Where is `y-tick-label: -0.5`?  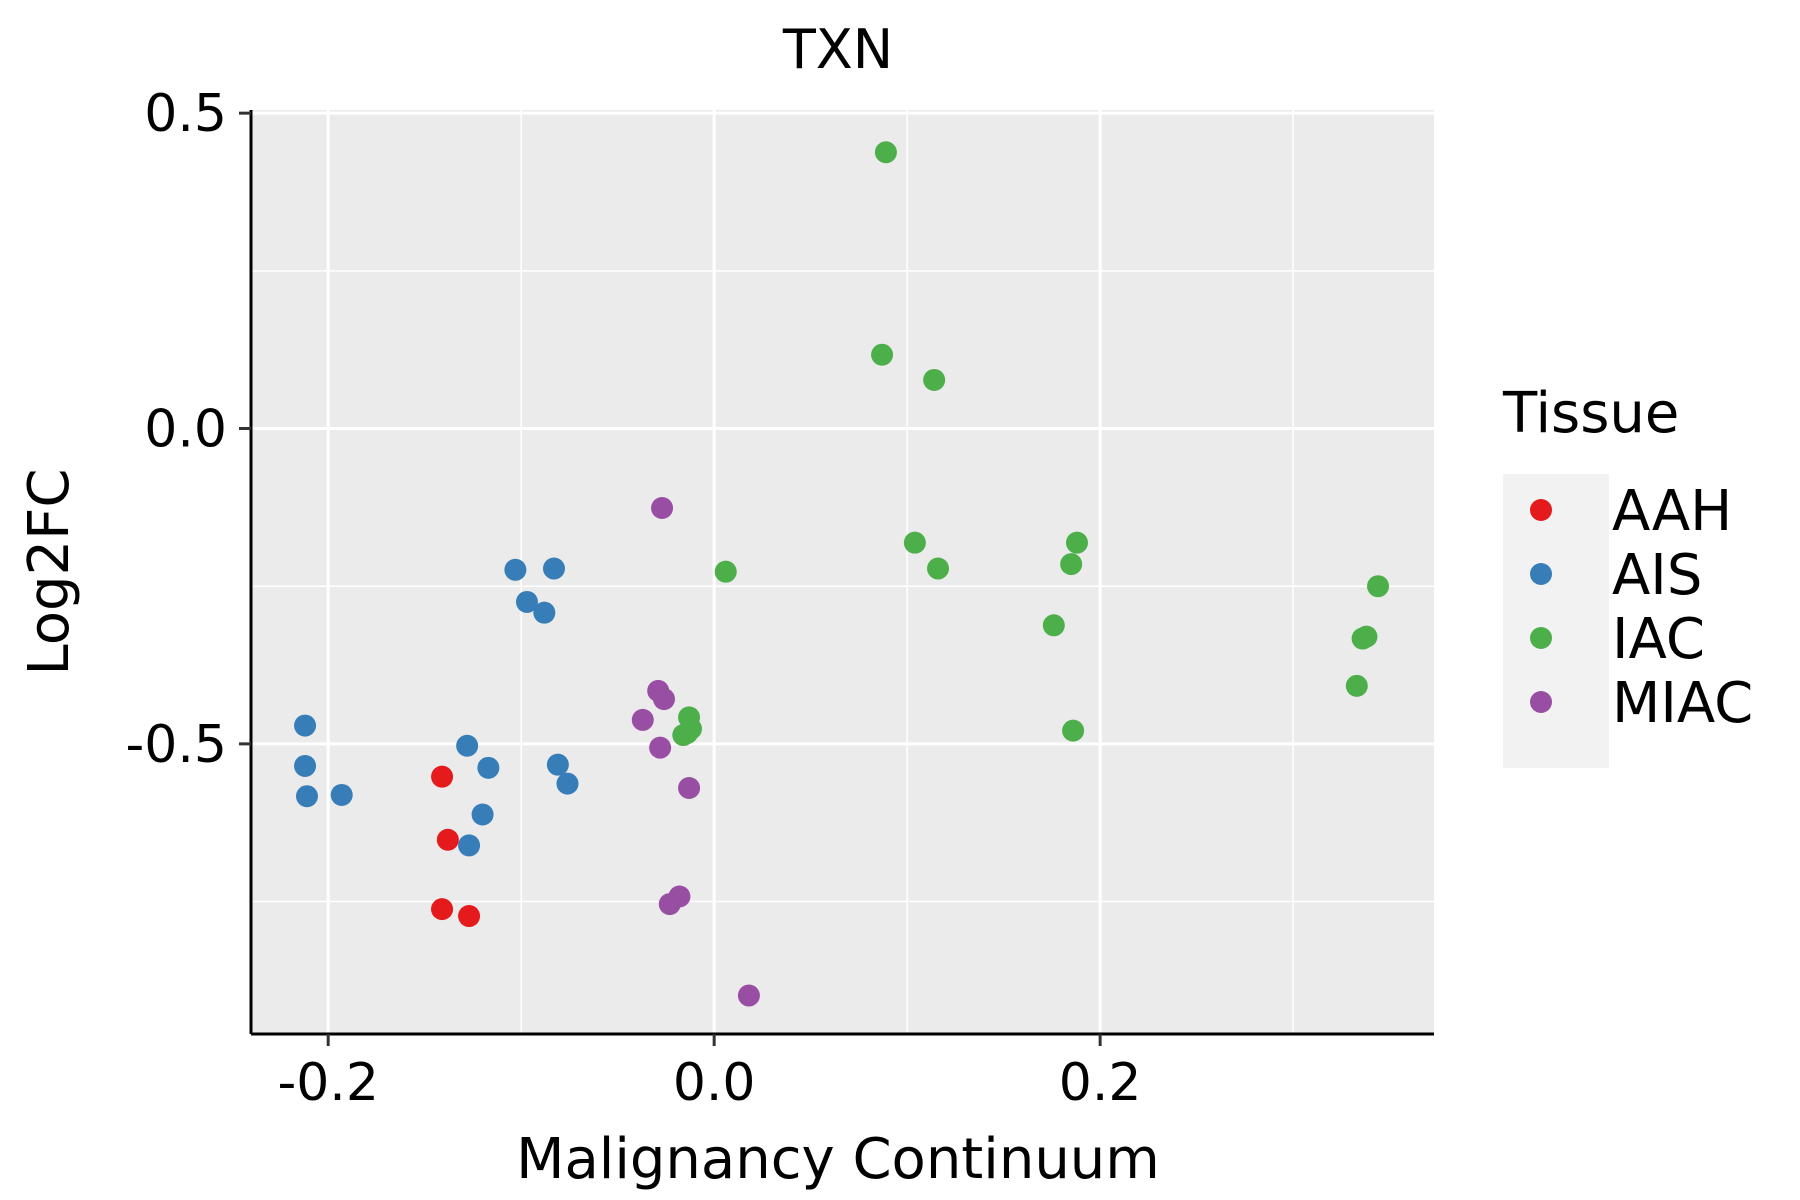 y-tick-label: -0.5 is located at coordinates (176, 745).